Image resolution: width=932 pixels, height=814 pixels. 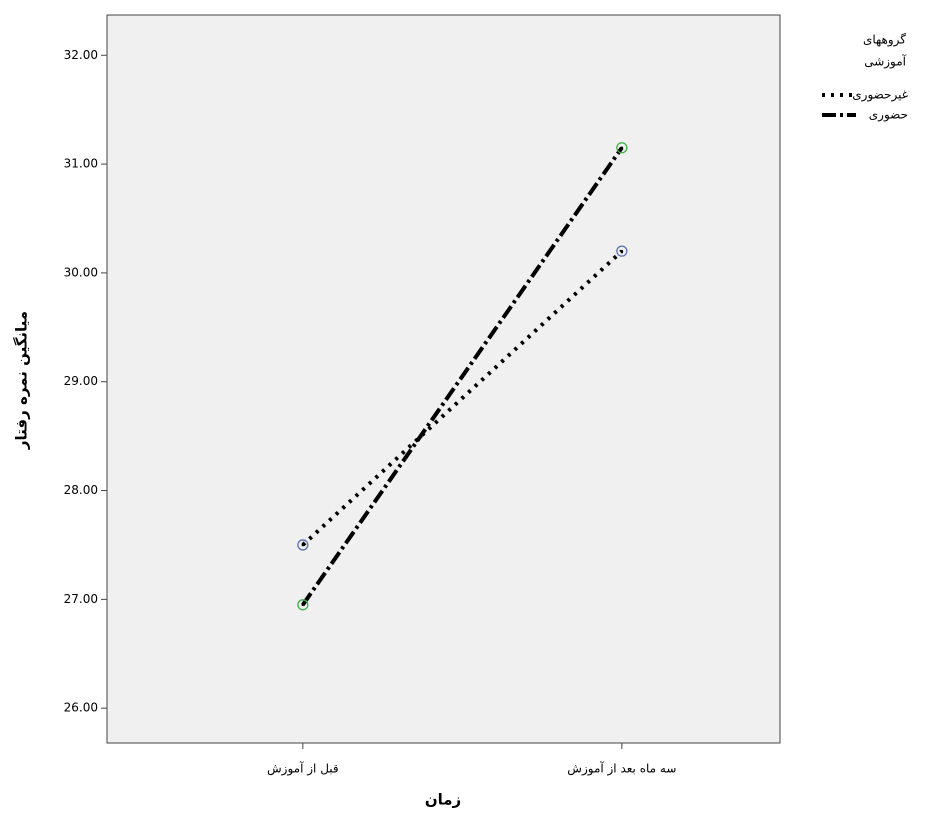 I want to click on y-tick-label: 32.00, so click(x=81, y=55).